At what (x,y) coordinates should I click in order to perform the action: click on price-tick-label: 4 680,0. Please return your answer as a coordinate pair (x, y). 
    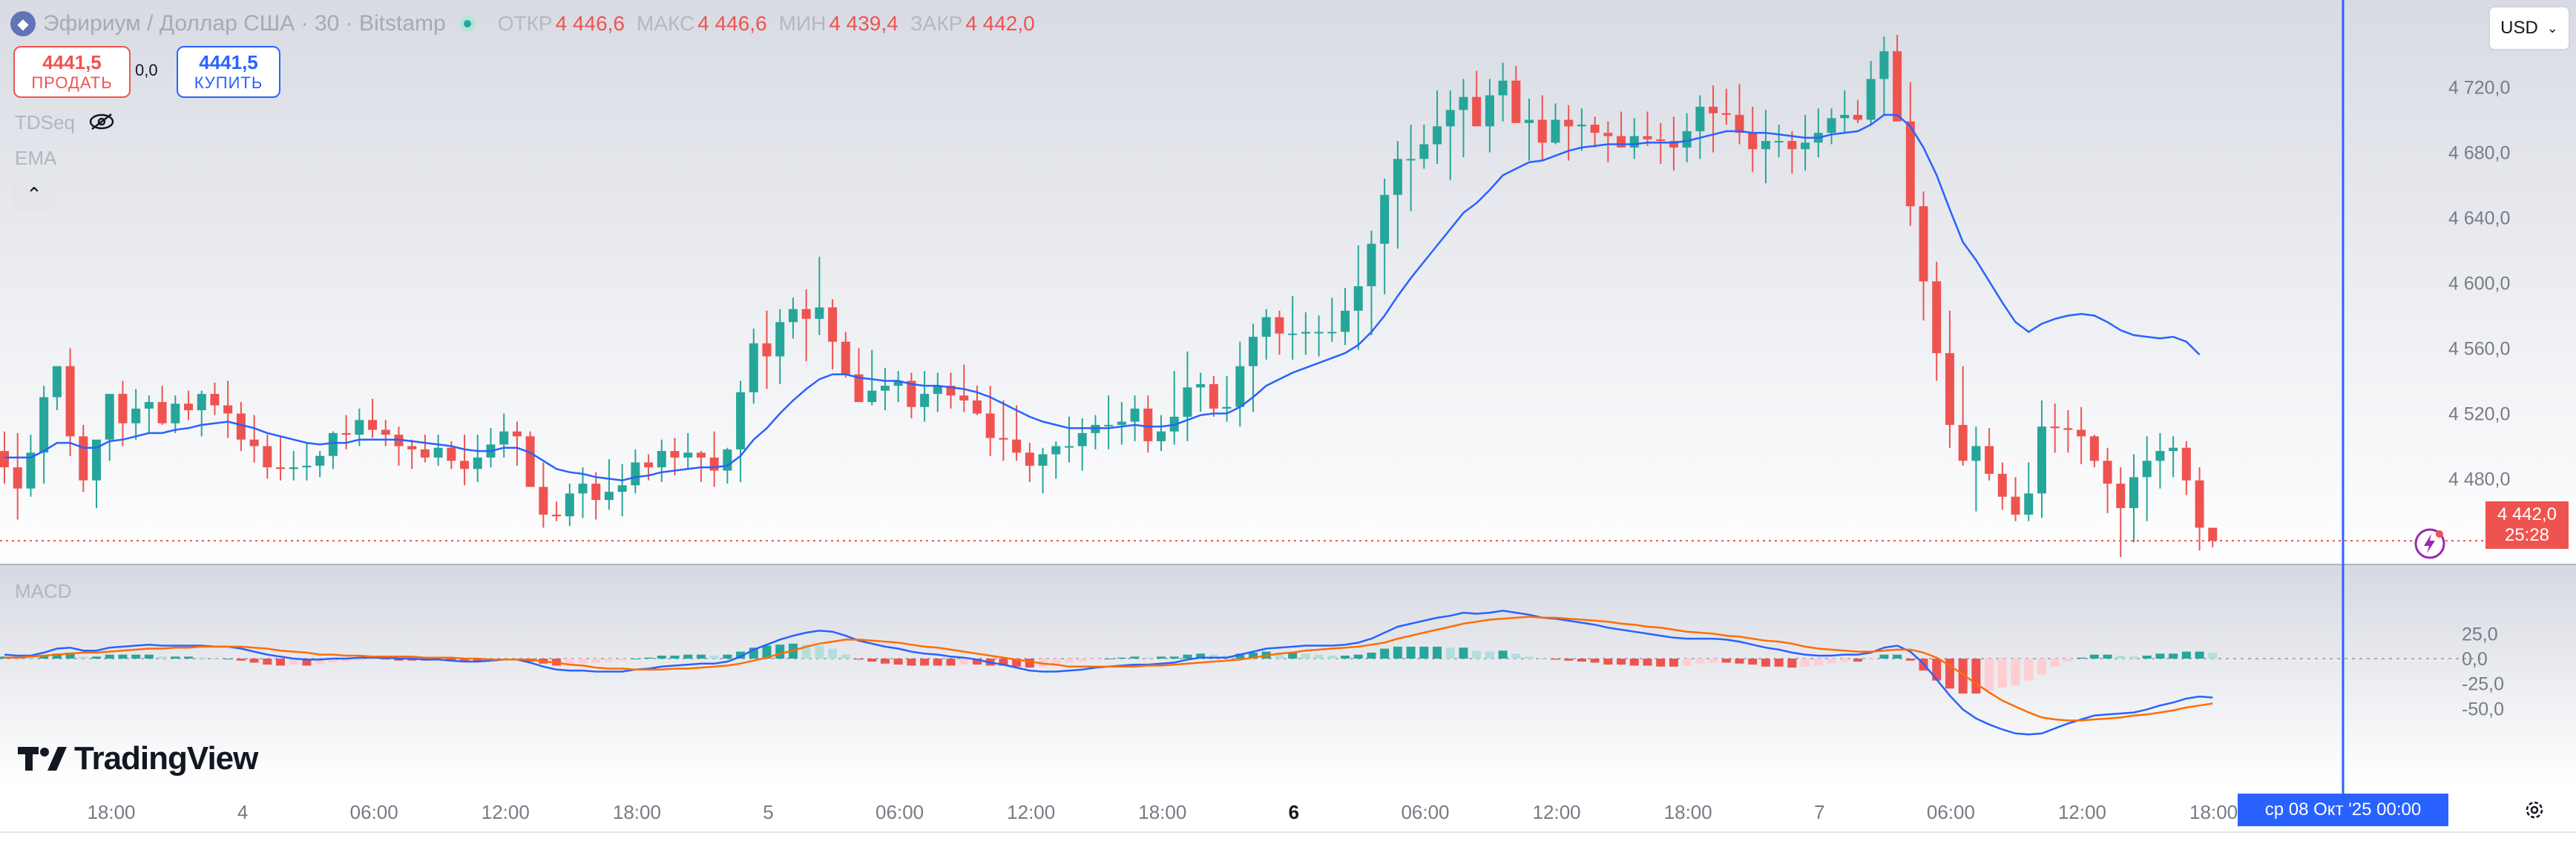
    Looking at the image, I should click on (2479, 153).